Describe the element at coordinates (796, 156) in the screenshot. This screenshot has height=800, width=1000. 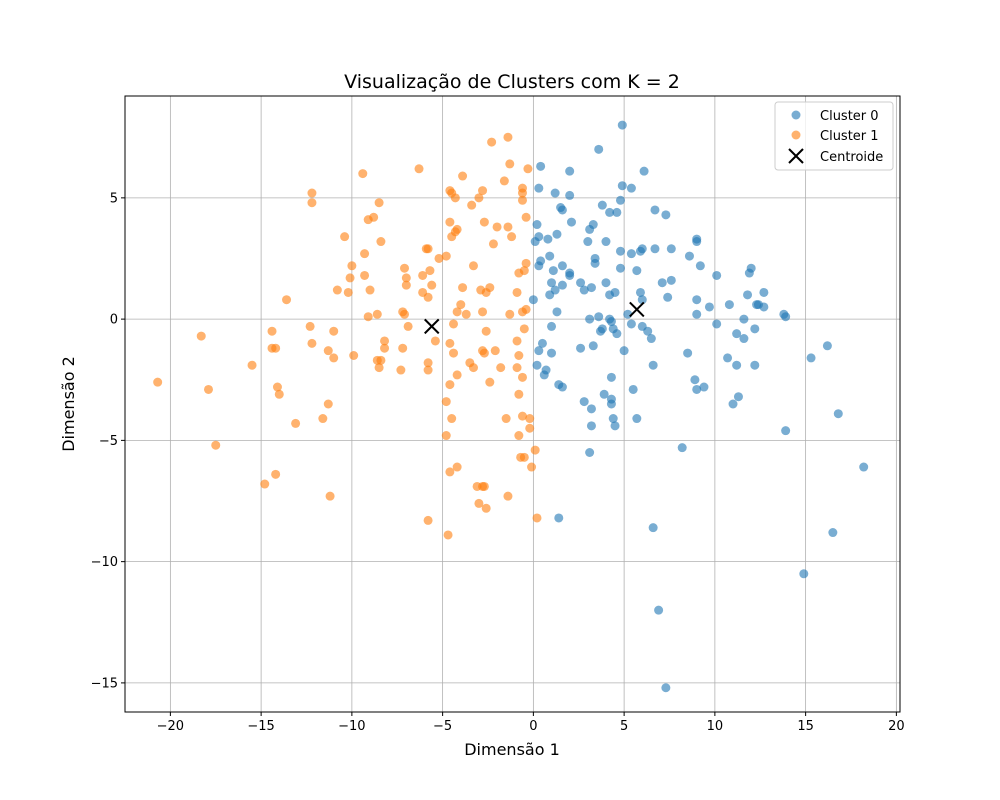
I see `legend-marker-centroide` at that location.